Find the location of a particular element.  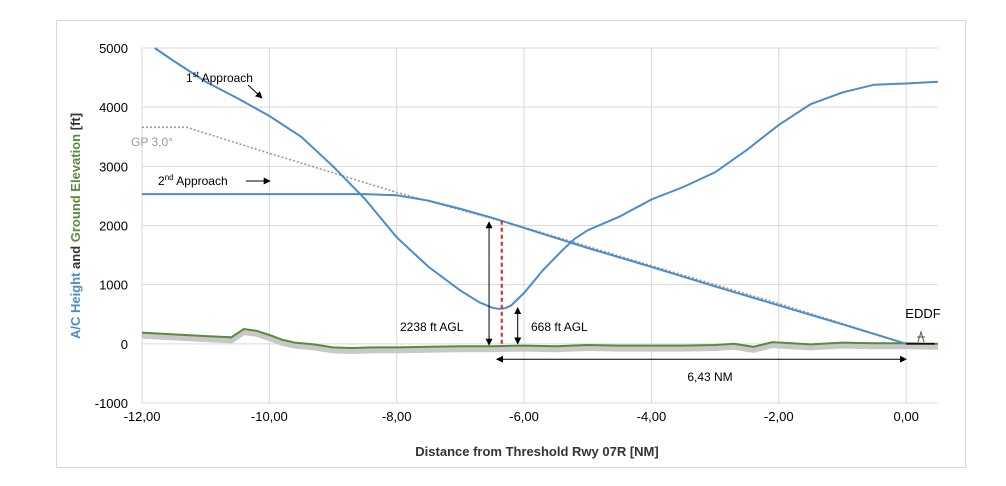

y-tick-label-2: 1000 is located at coordinates (113, 285).